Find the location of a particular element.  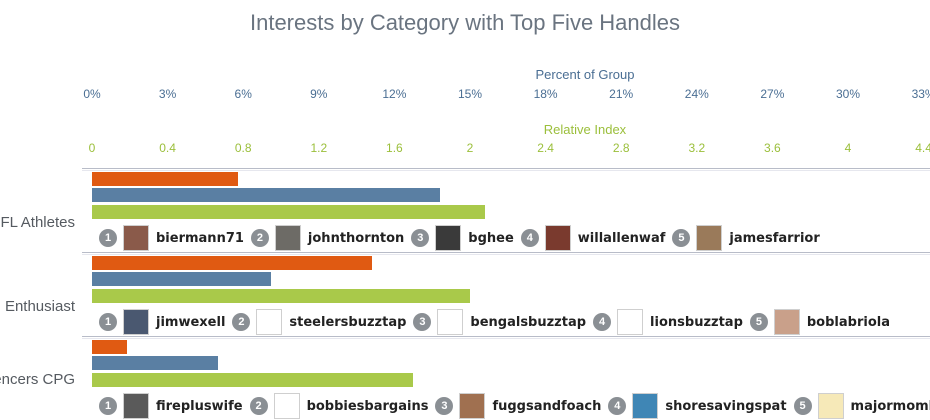

relative-tick-label: 2.4 is located at coordinates (545, 148).